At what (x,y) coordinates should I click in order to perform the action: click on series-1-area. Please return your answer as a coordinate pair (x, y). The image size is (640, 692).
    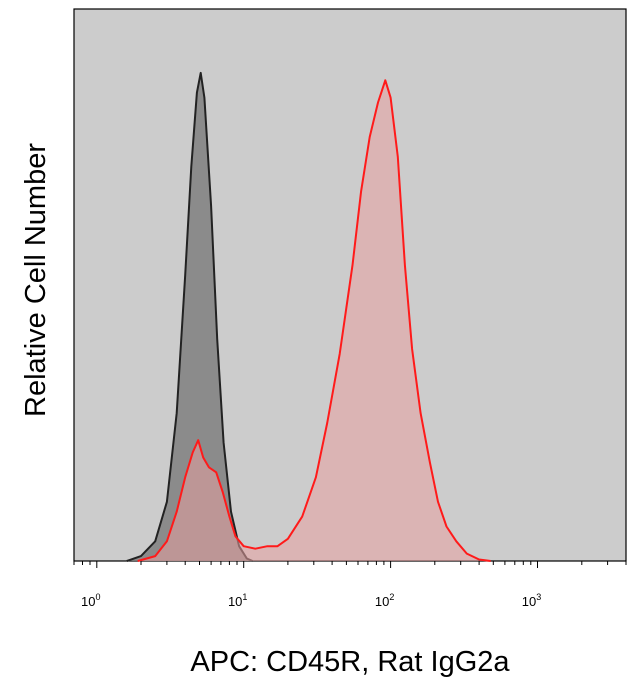
    Looking at the image, I should click on (189, 317).